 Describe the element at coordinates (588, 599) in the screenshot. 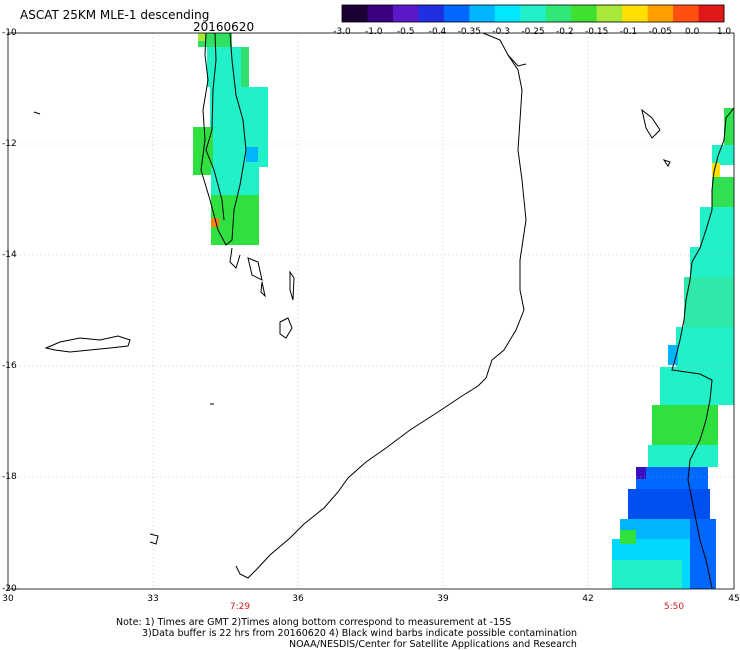

I see `longitude-label: 42` at that location.